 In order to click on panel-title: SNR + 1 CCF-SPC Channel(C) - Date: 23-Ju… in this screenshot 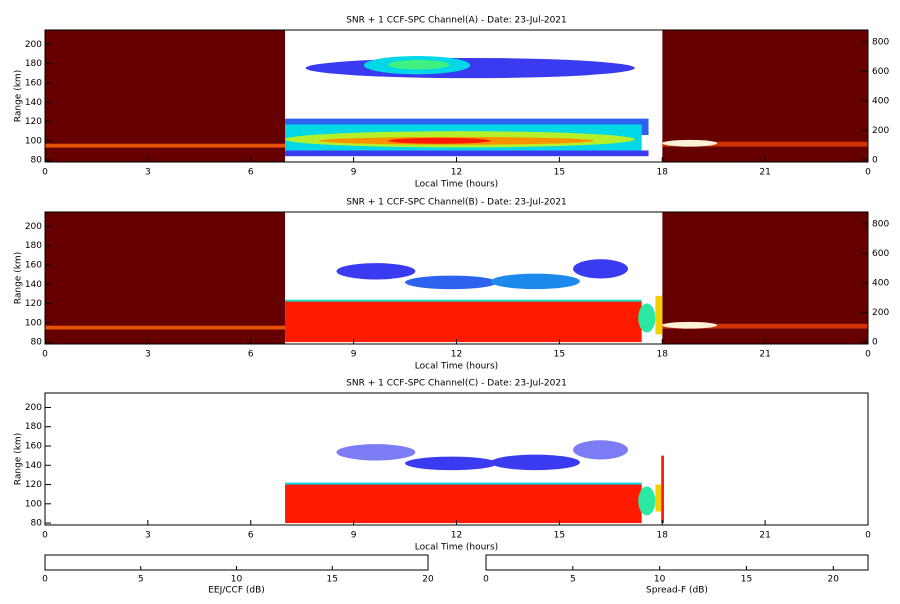, I will do `click(456, 384)`.